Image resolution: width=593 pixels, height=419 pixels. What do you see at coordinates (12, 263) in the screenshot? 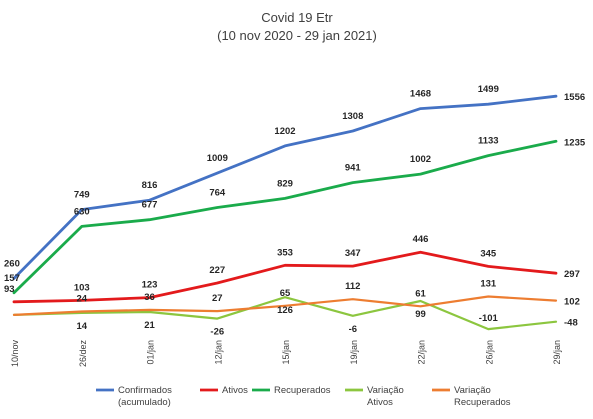
I see `data-label: 260` at bounding box center [12, 263].